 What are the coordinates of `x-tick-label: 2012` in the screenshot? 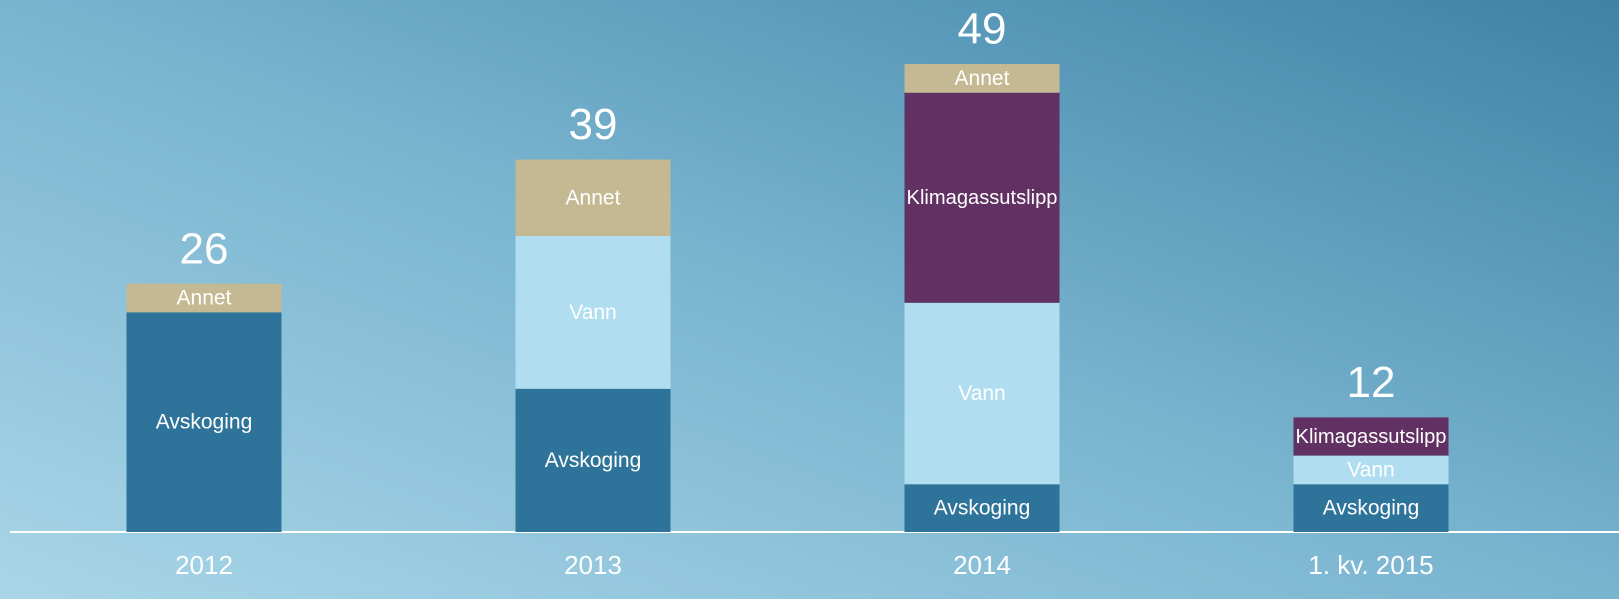 It's located at (204, 565).